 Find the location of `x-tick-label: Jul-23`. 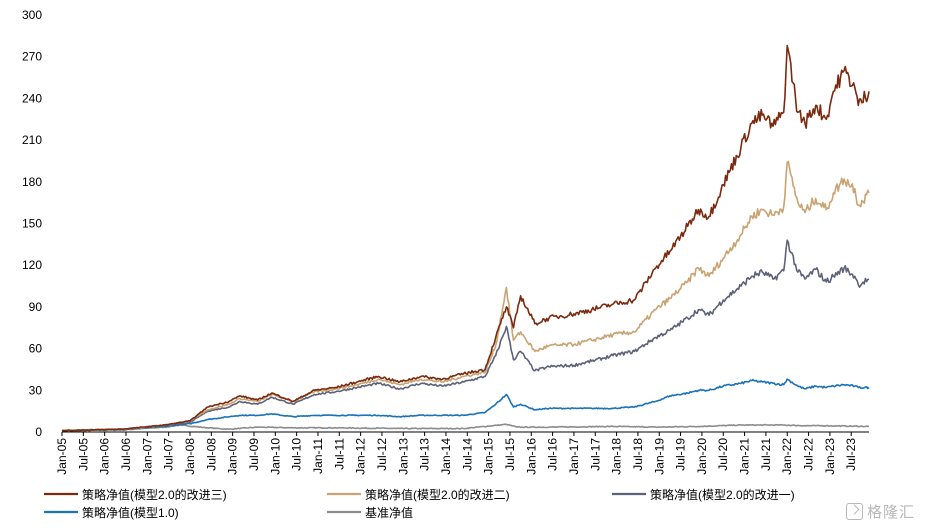

x-tick-label: Jul-23 is located at coordinates (851, 454).